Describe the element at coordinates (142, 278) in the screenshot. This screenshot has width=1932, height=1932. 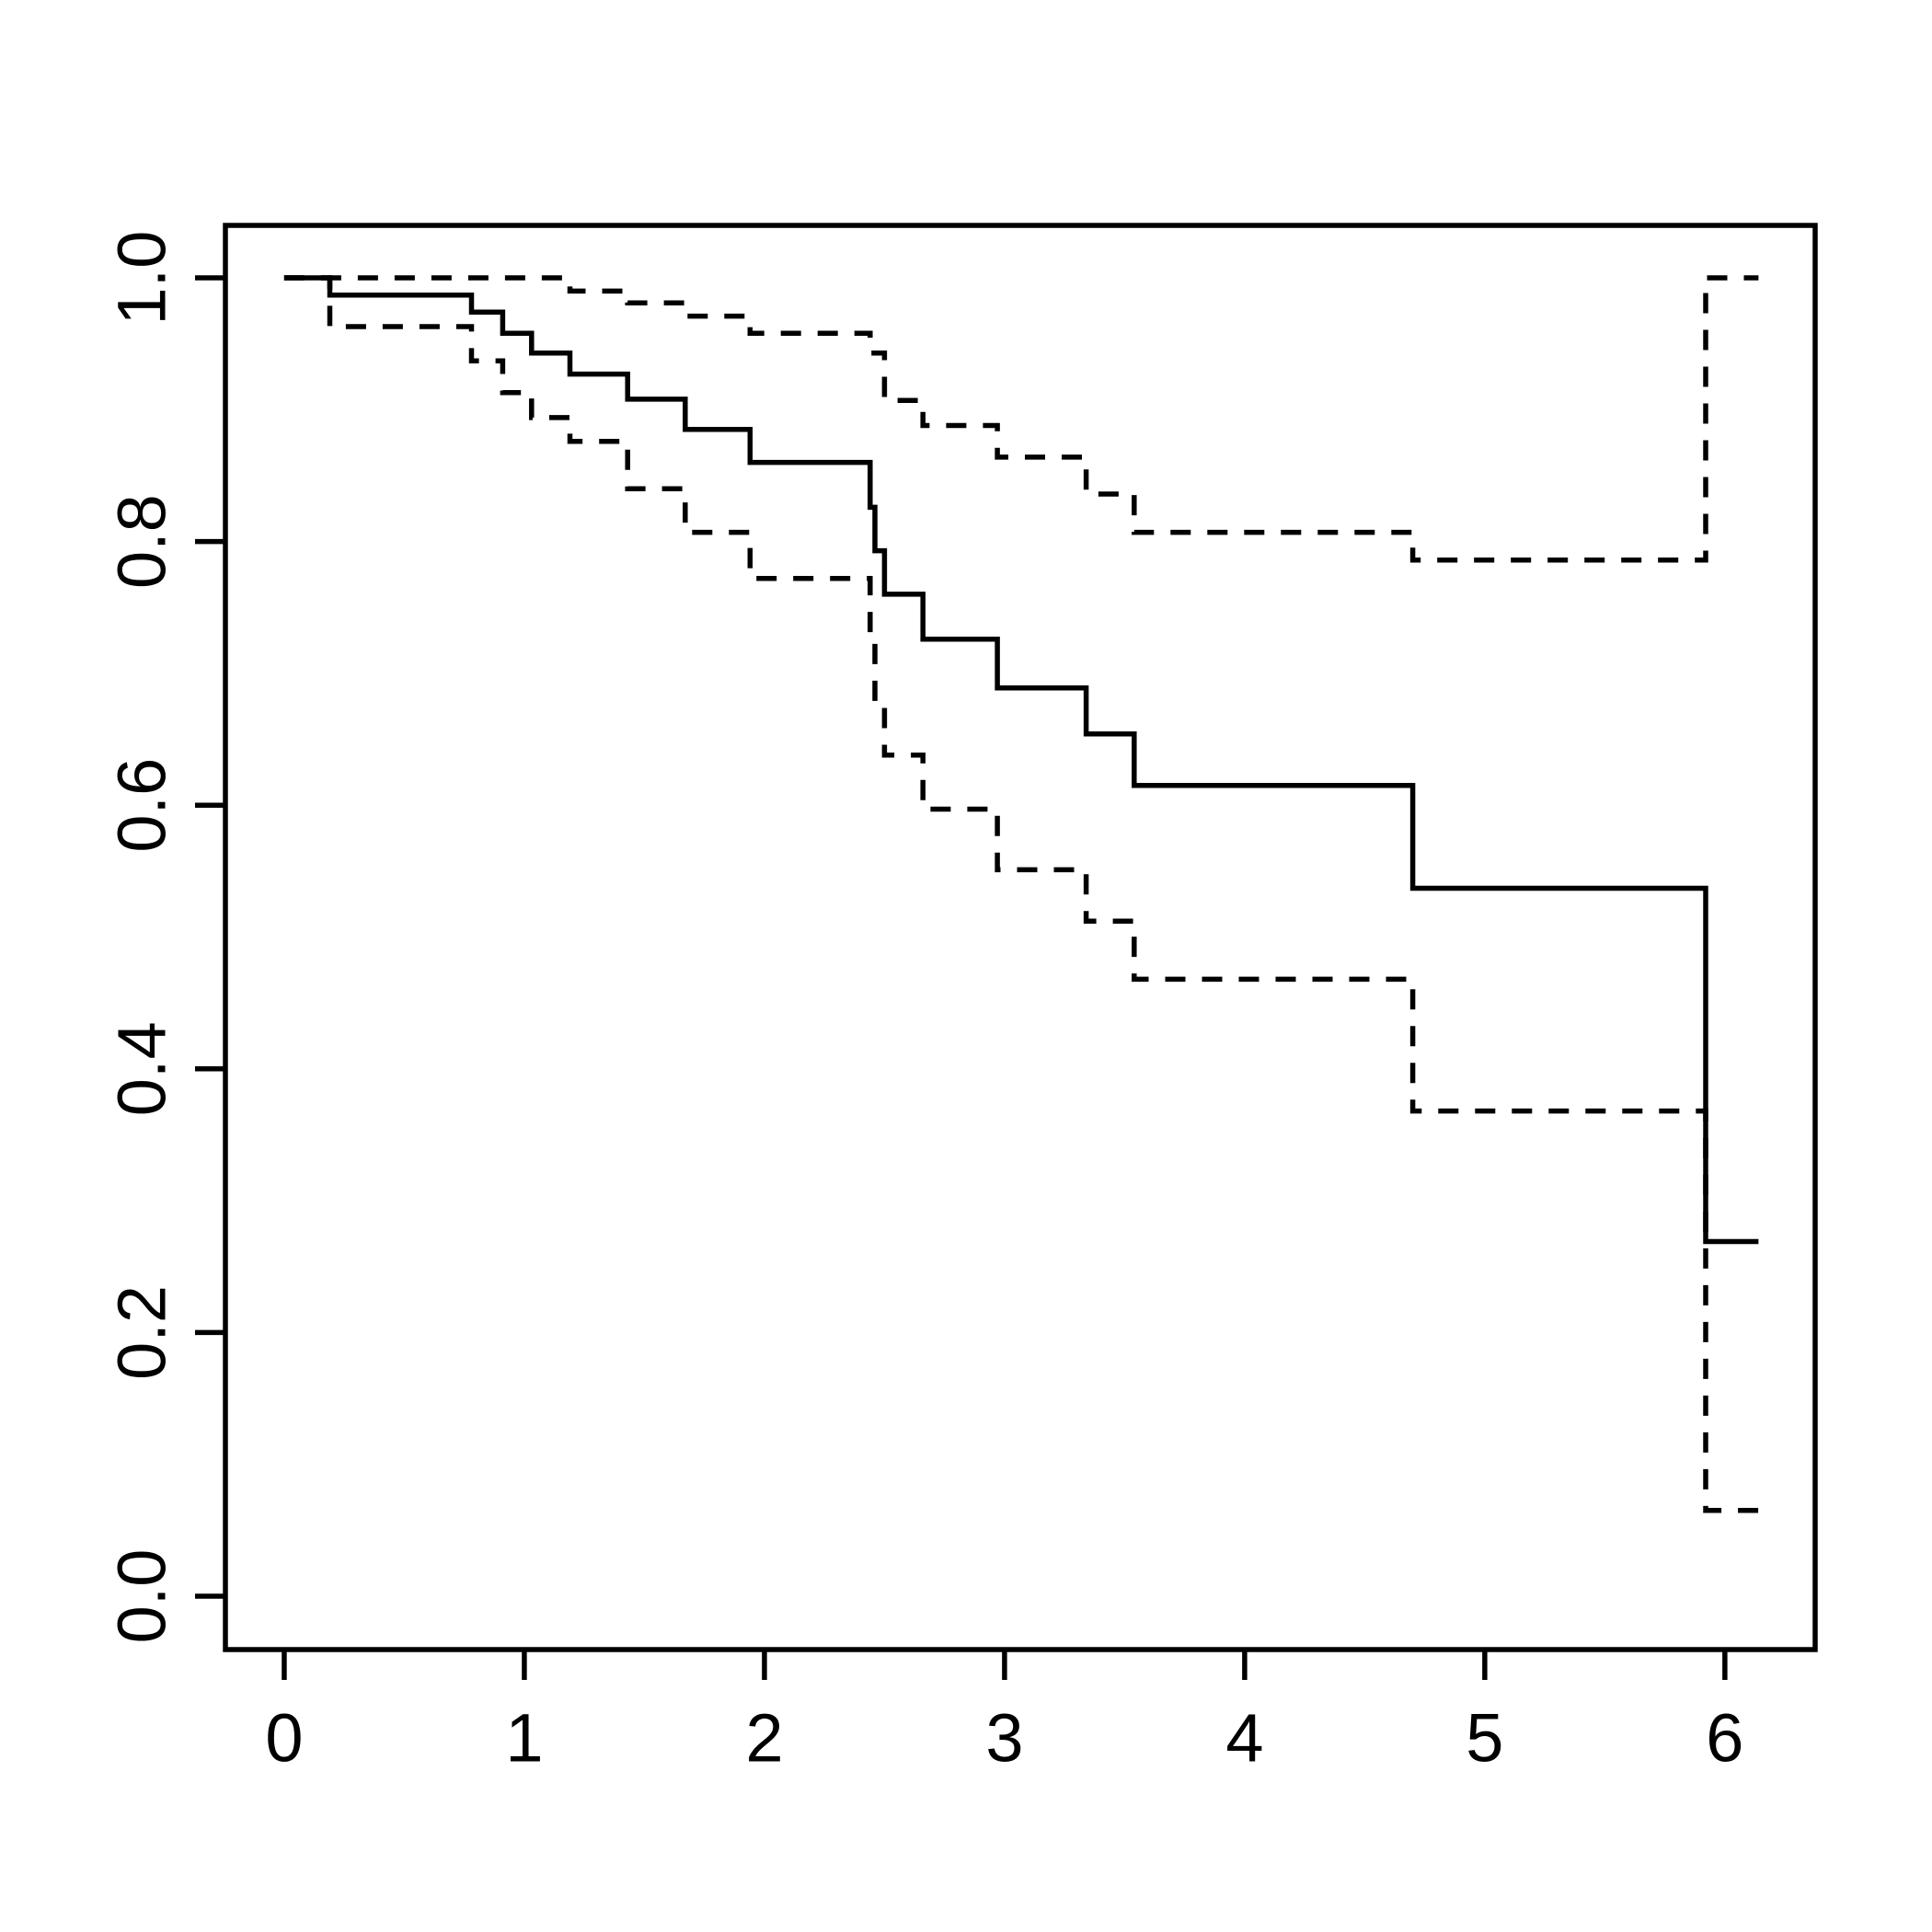
I see `y-axis-tick-label: 1.0` at that location.